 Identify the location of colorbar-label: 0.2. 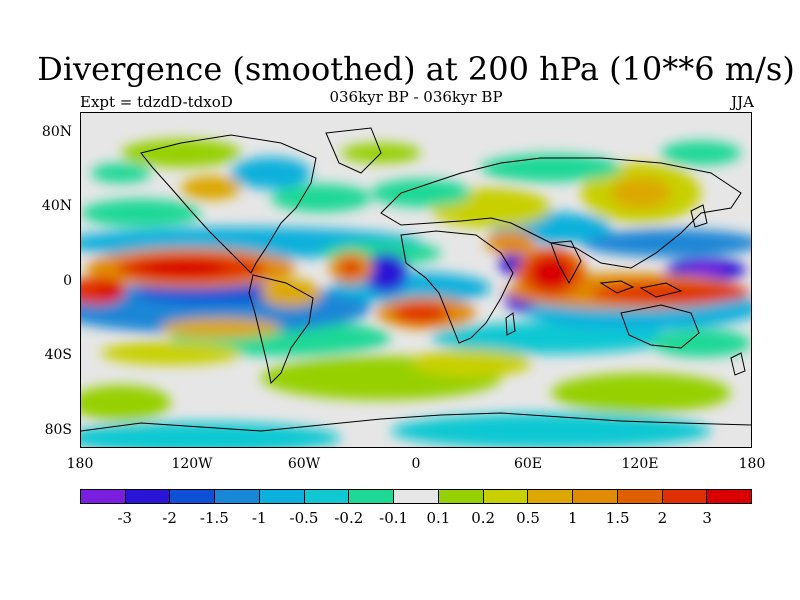
(483, 518).